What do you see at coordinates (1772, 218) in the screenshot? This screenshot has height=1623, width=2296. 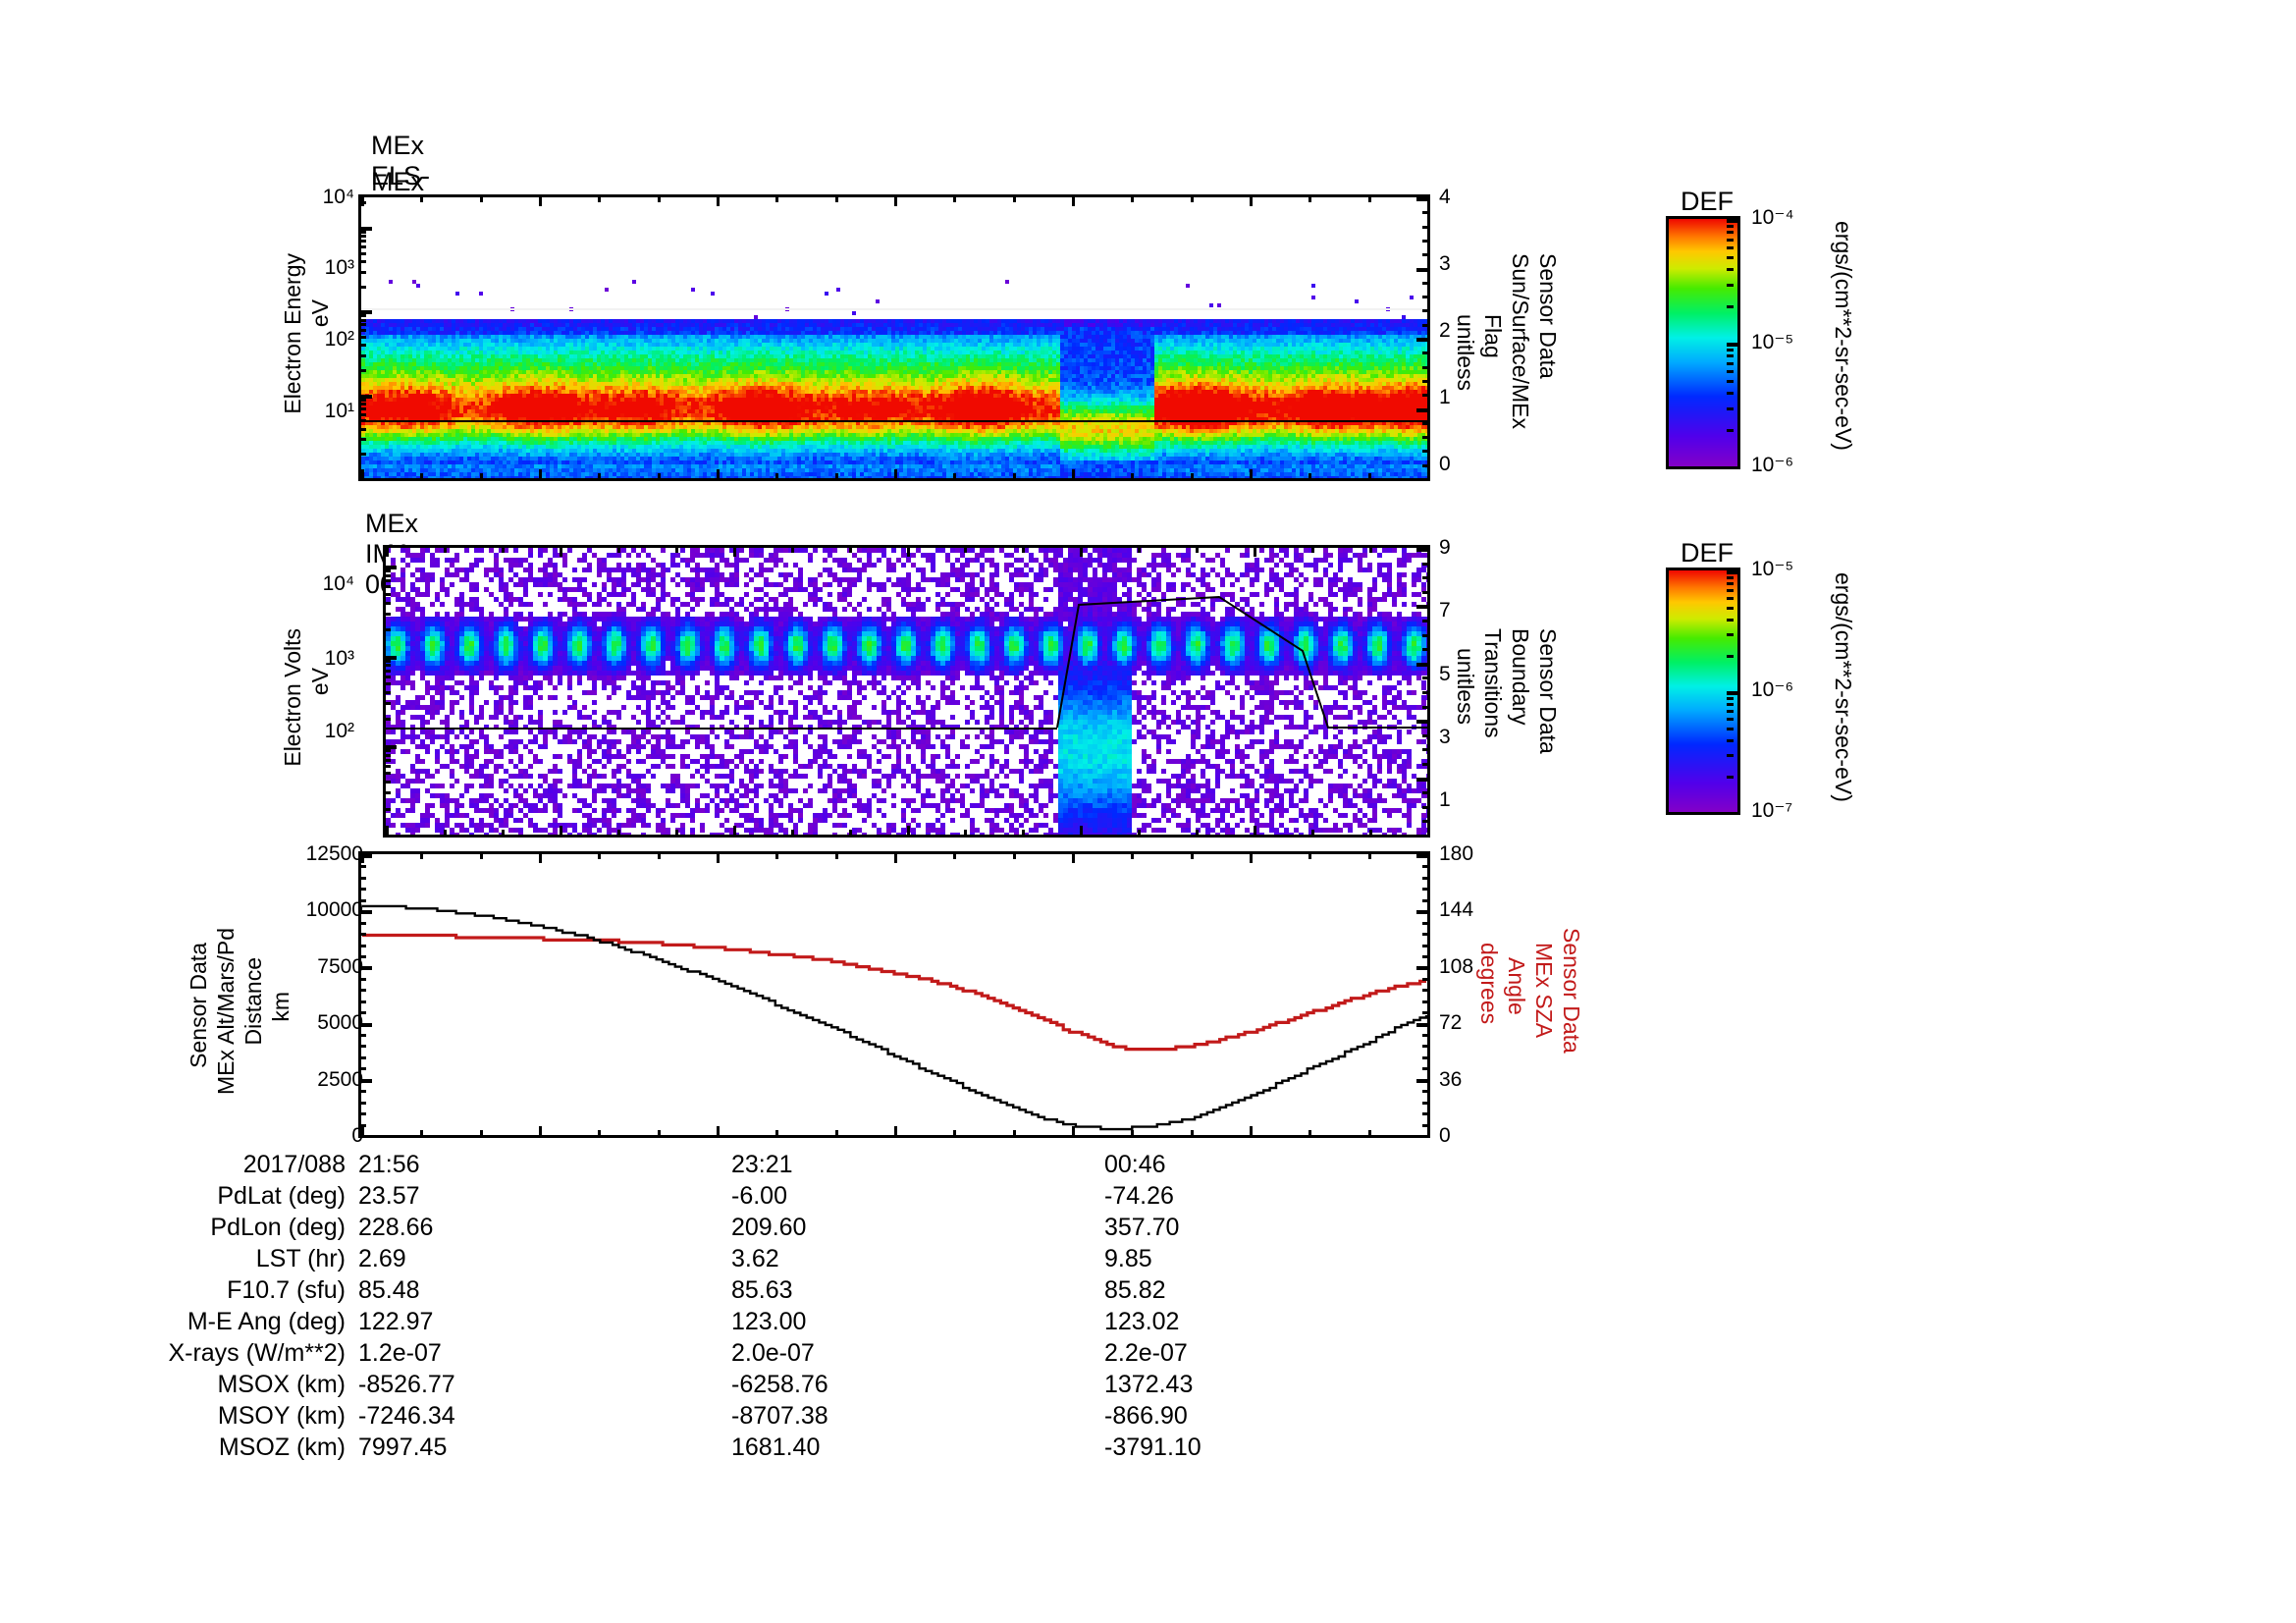 I see `els-colorbar-top-label: 10⁻⁴` at bounding box center [1772, 218].